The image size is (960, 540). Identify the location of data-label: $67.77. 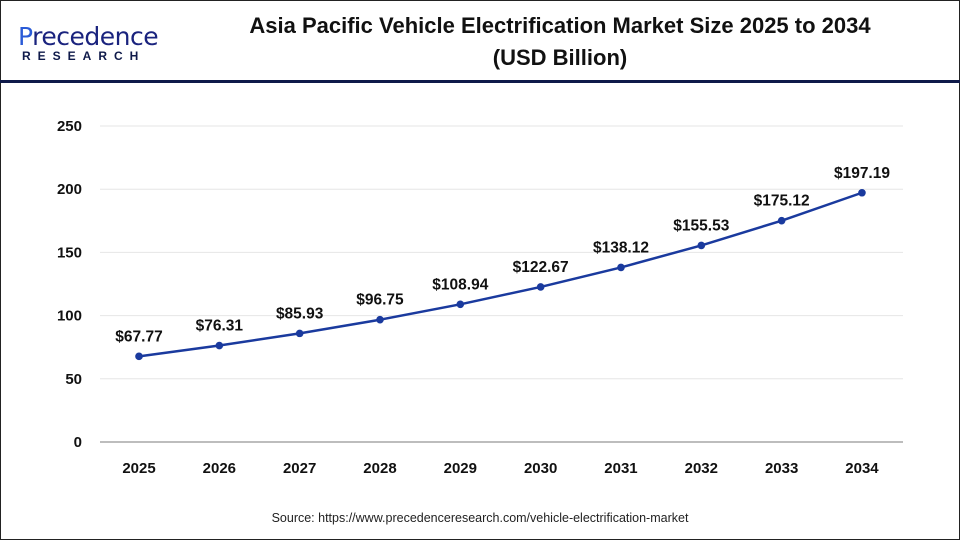
(138, 336).